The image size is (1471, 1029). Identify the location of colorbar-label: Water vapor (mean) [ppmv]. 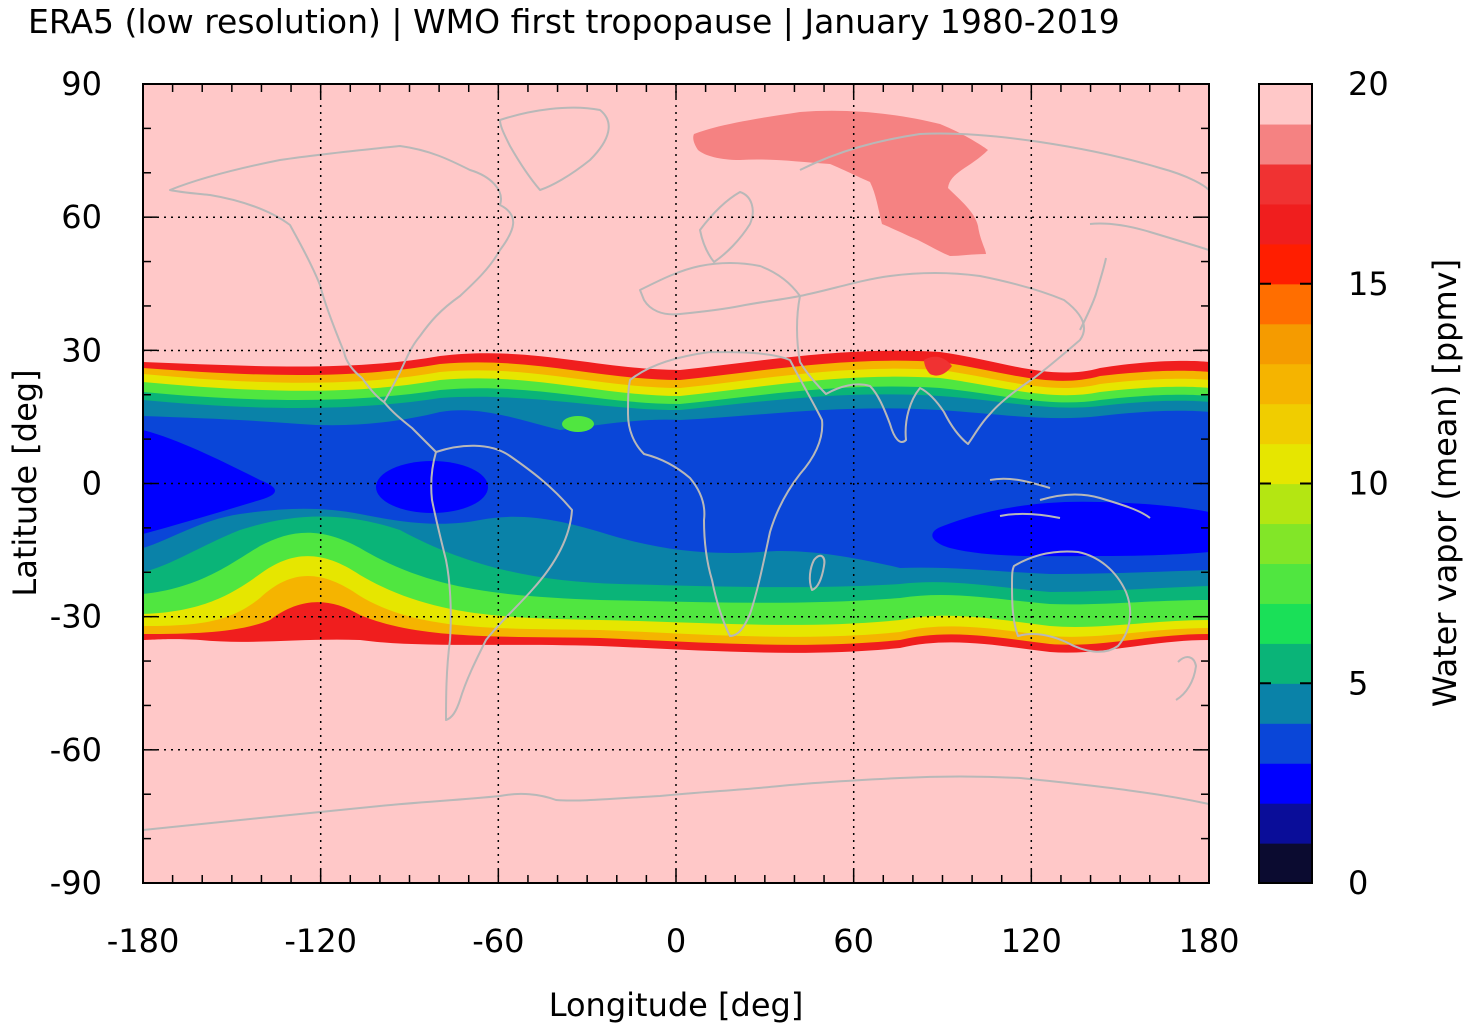
(1445, 483).